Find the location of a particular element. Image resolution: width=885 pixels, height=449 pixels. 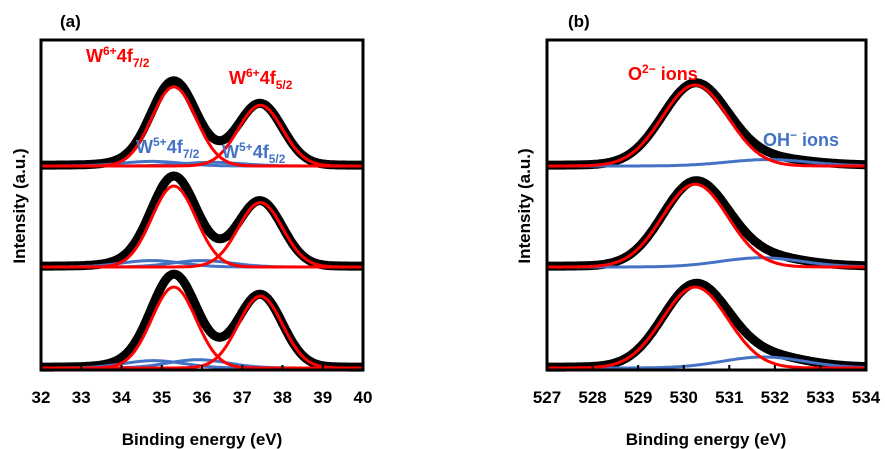

x-tick-label: 39 is located at coordinates (322, 397).